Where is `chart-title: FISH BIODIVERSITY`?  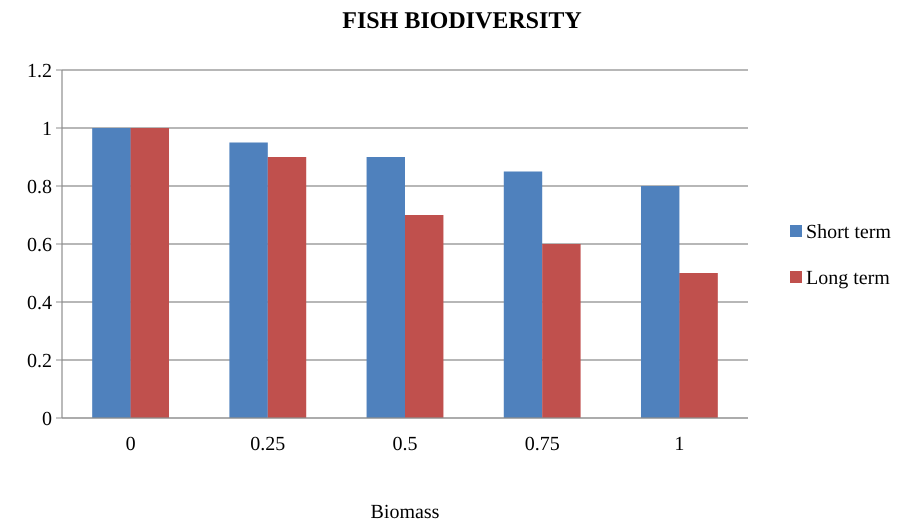
chart-title: FISH BIODIVERSITY is located at coordinates (462, 21).